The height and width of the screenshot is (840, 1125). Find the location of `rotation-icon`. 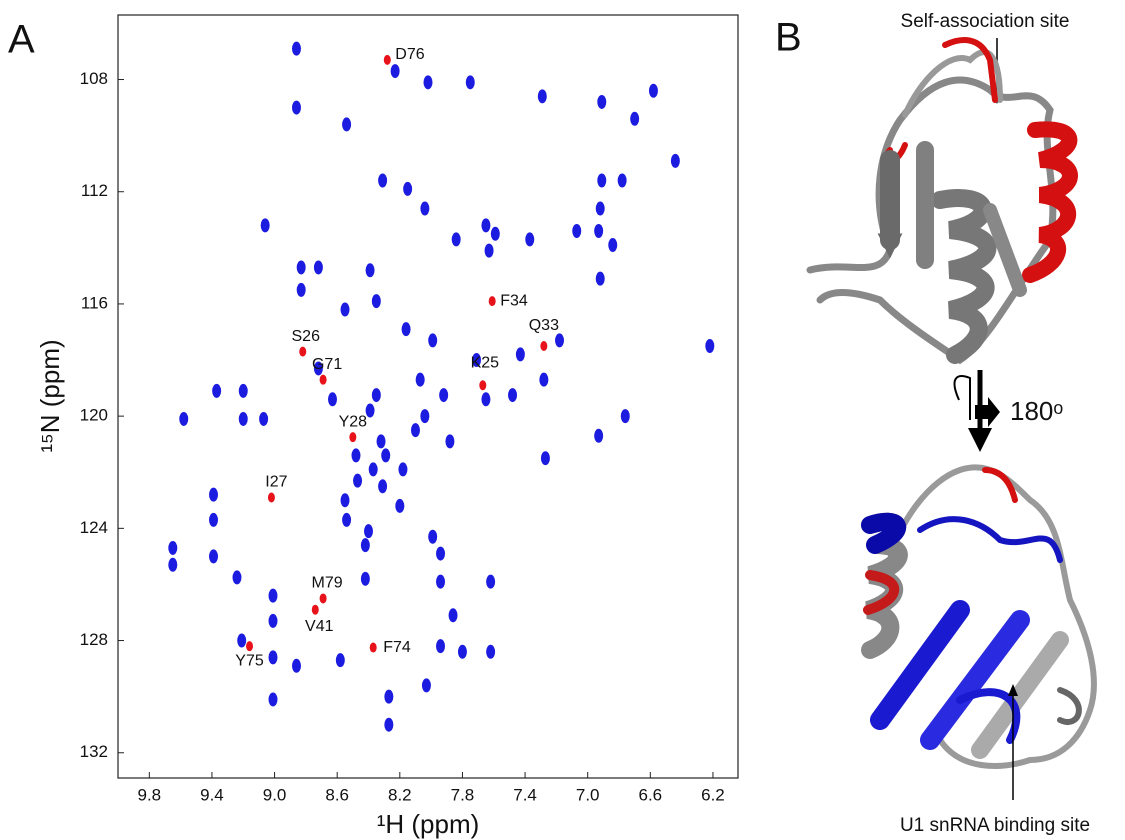

rotation-icon is located at coordinates (962, 397).